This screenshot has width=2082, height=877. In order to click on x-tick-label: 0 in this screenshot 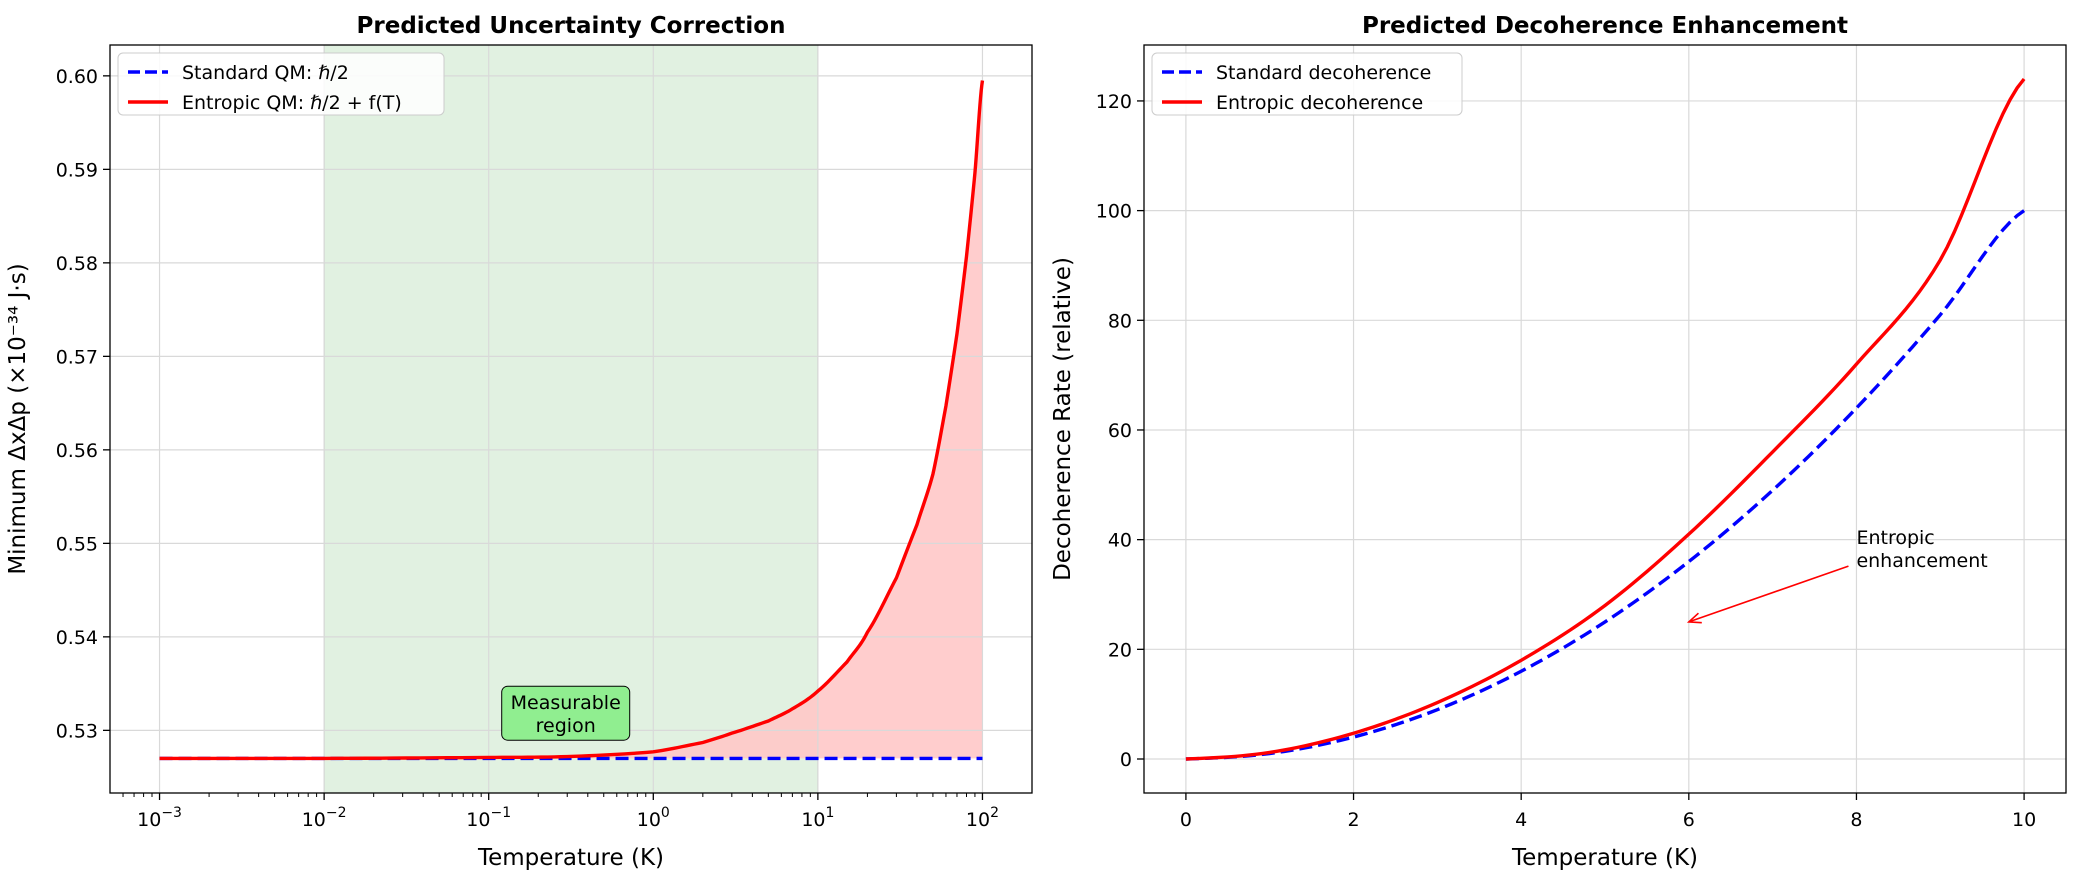, I will do `click(1186, 820)`.